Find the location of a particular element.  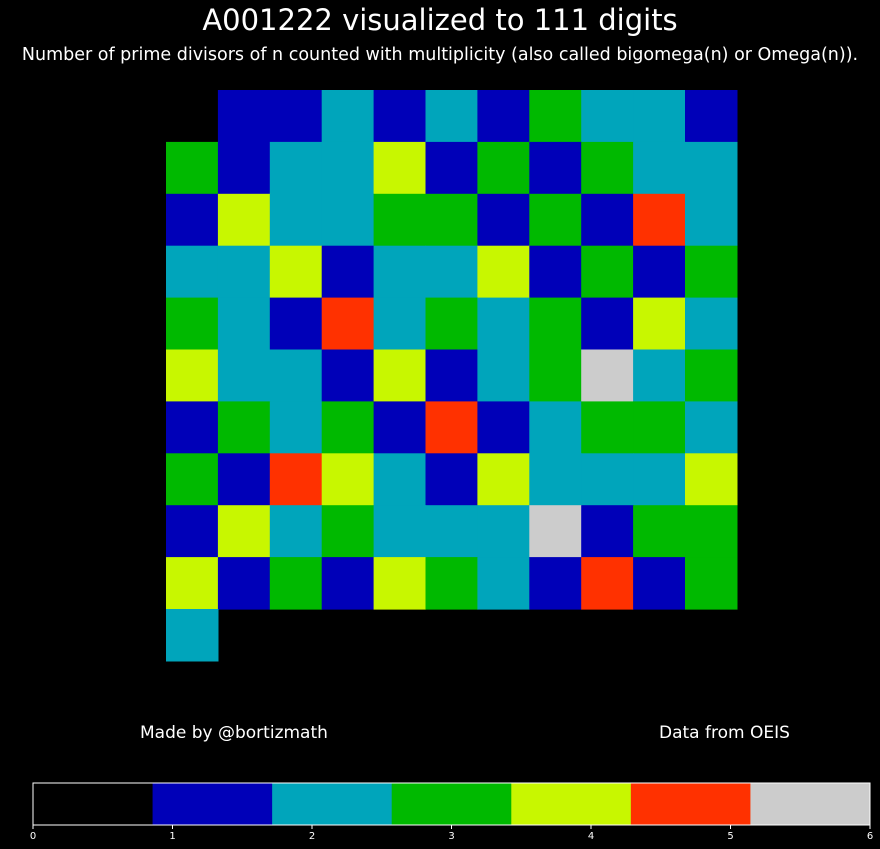

colorbar-tick-label: 1 is located at coordinates (172, 836).